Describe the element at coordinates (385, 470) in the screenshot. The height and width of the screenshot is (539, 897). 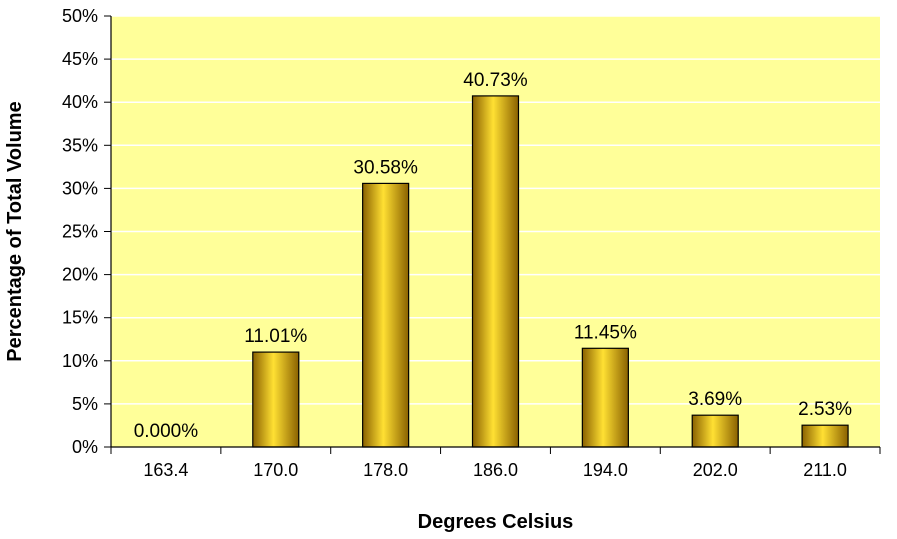
I see `x-tick-label: 178.0` at that location.